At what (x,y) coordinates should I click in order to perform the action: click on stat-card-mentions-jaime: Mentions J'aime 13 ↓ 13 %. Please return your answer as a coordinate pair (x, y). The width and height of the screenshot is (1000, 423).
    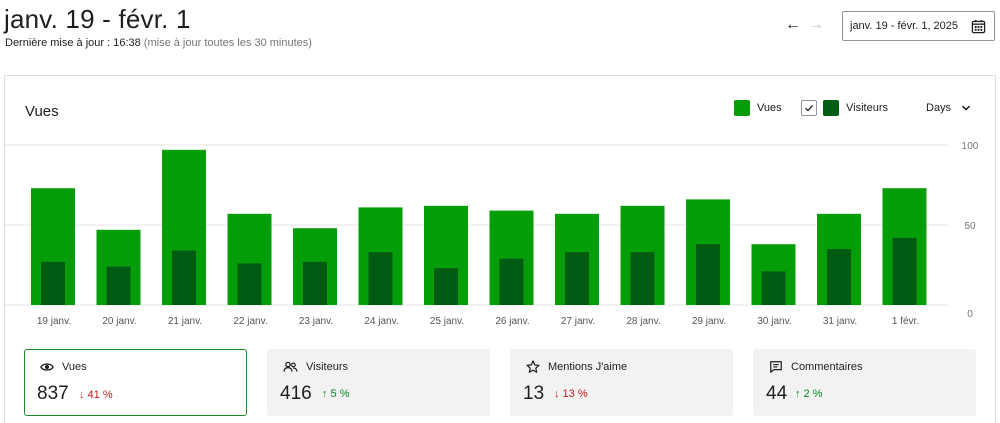
    Looking at the image, I should click on (621, 382).